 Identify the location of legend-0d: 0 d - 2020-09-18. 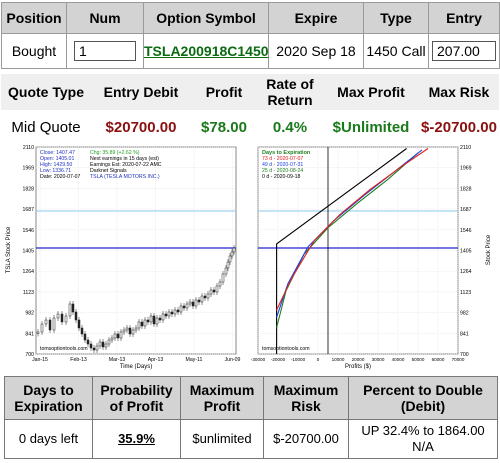
(281, 177).